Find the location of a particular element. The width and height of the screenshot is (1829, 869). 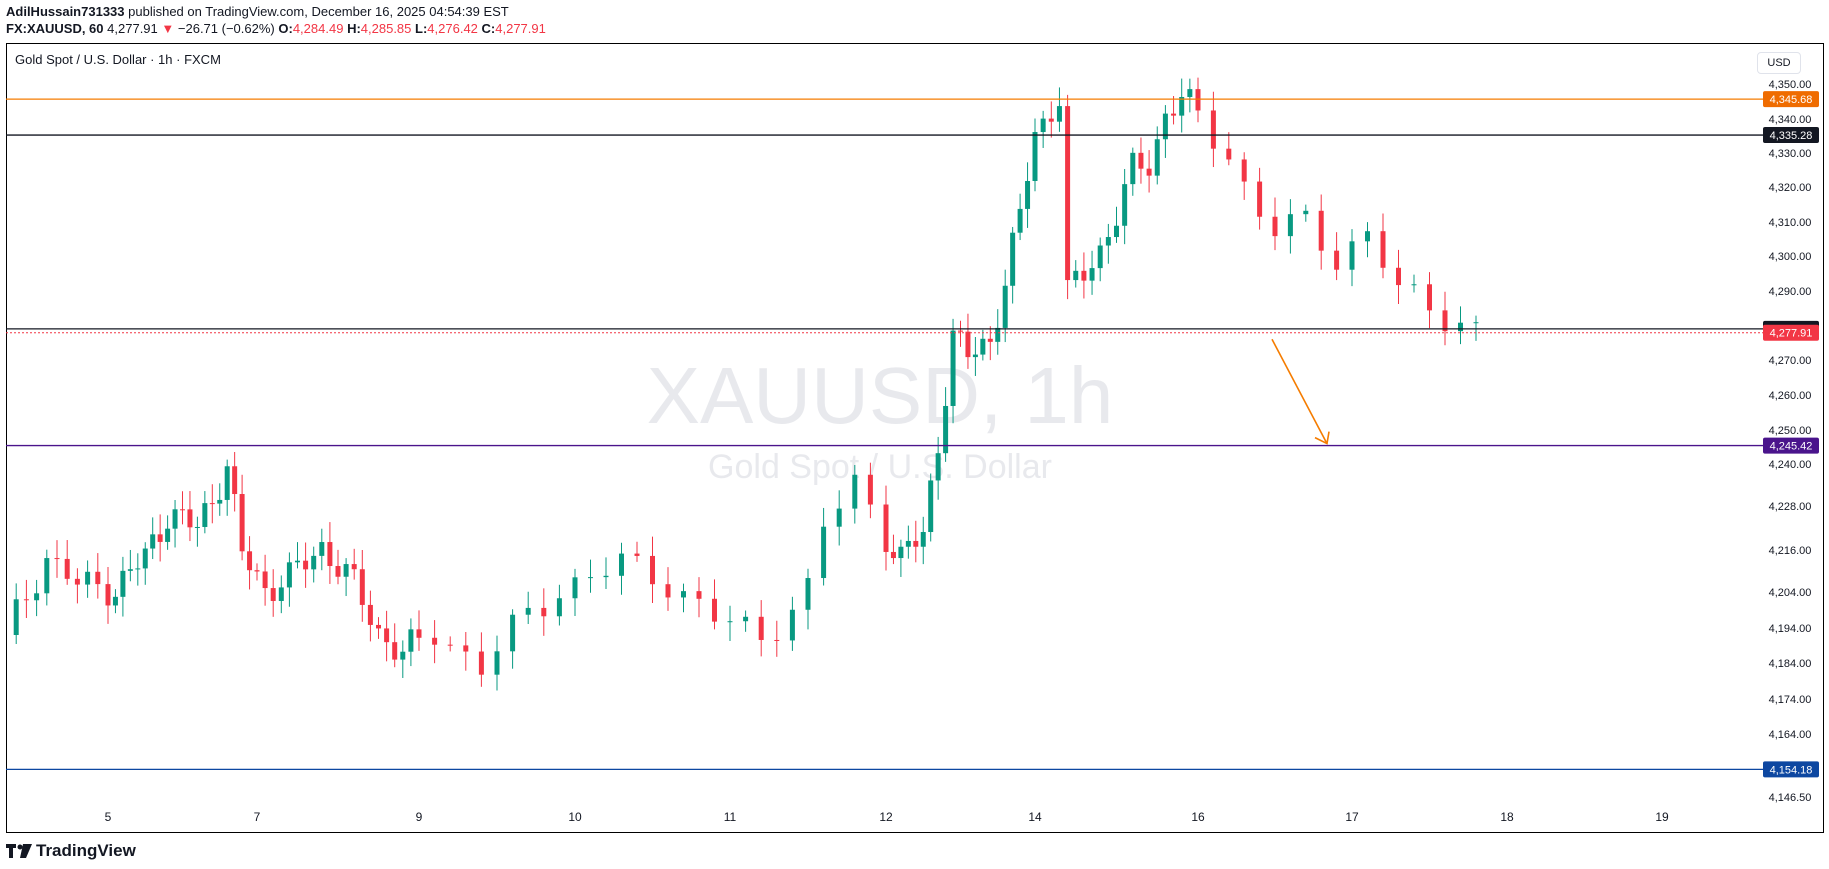

tradingview-logo: TradingView is located at coordinates (71, 851).